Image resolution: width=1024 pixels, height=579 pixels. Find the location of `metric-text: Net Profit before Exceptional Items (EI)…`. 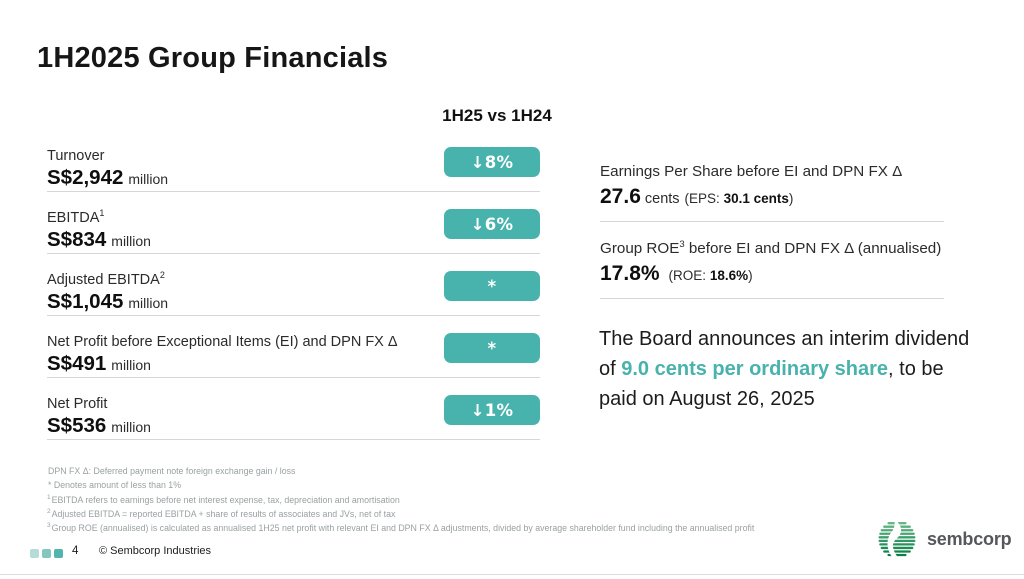

metric-text: Net Profit before Exceptional Items (EI)… is located at coordinates (222, 353).